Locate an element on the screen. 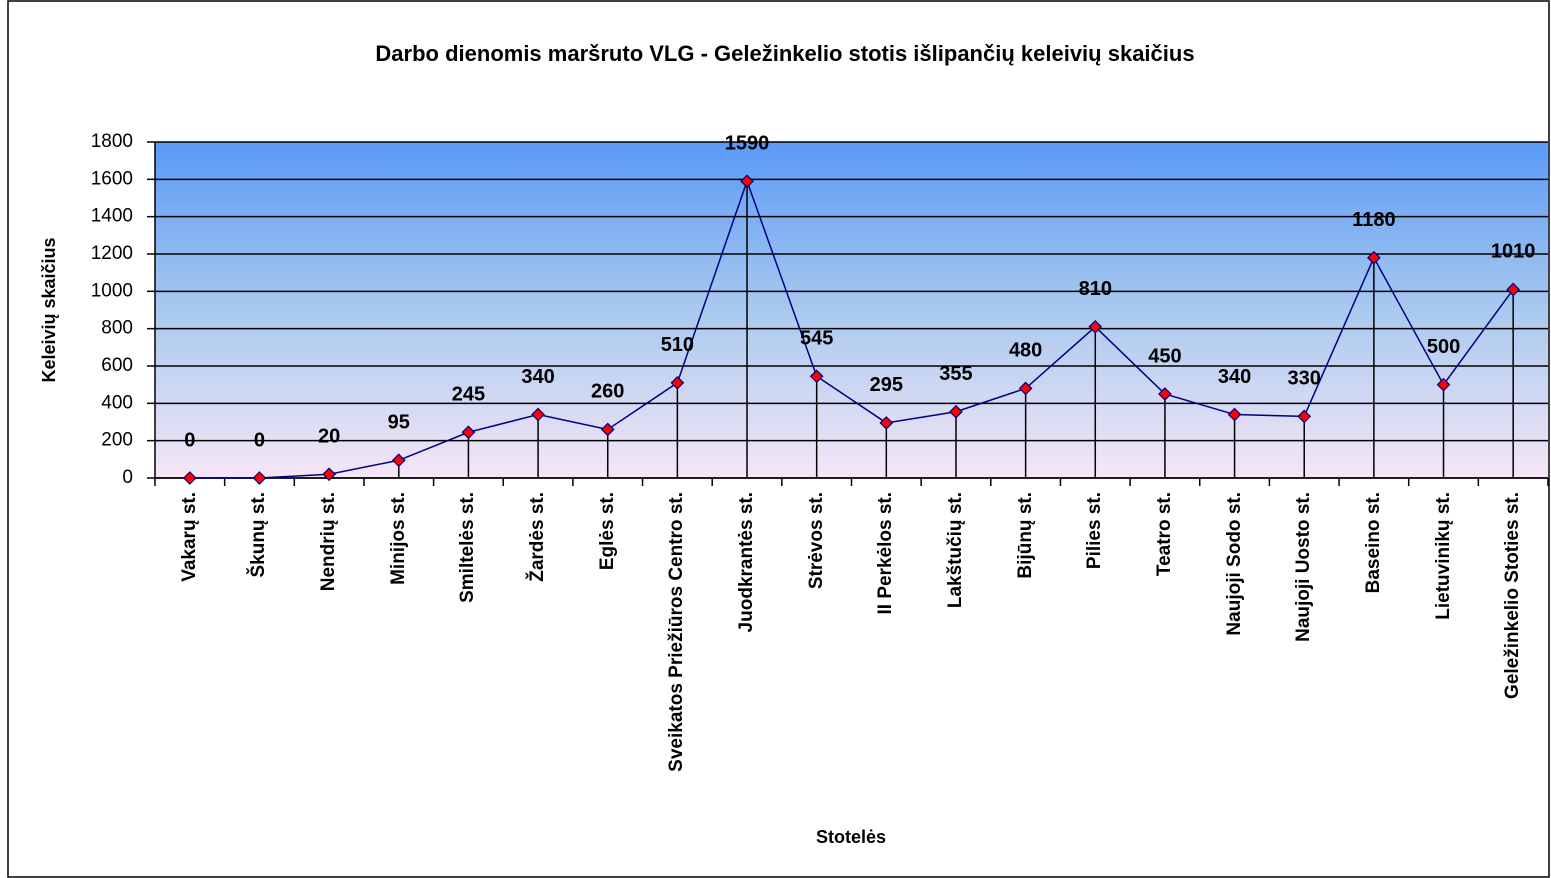 The width and height of the screenshot is (1551, 878). x-tick-label: Žardės st. is located at coordinates (538, 537).